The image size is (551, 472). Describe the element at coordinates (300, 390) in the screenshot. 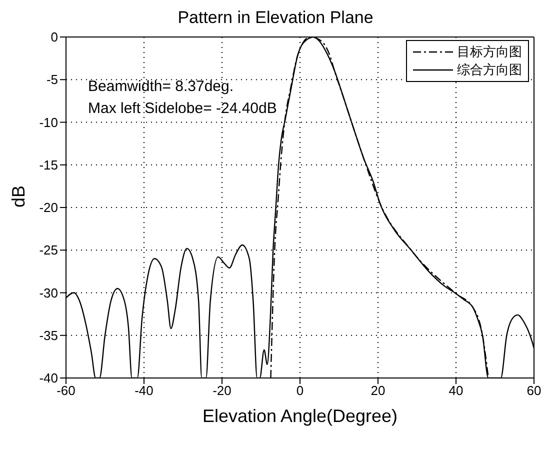

I see `x-tick-label: 0` at that location.